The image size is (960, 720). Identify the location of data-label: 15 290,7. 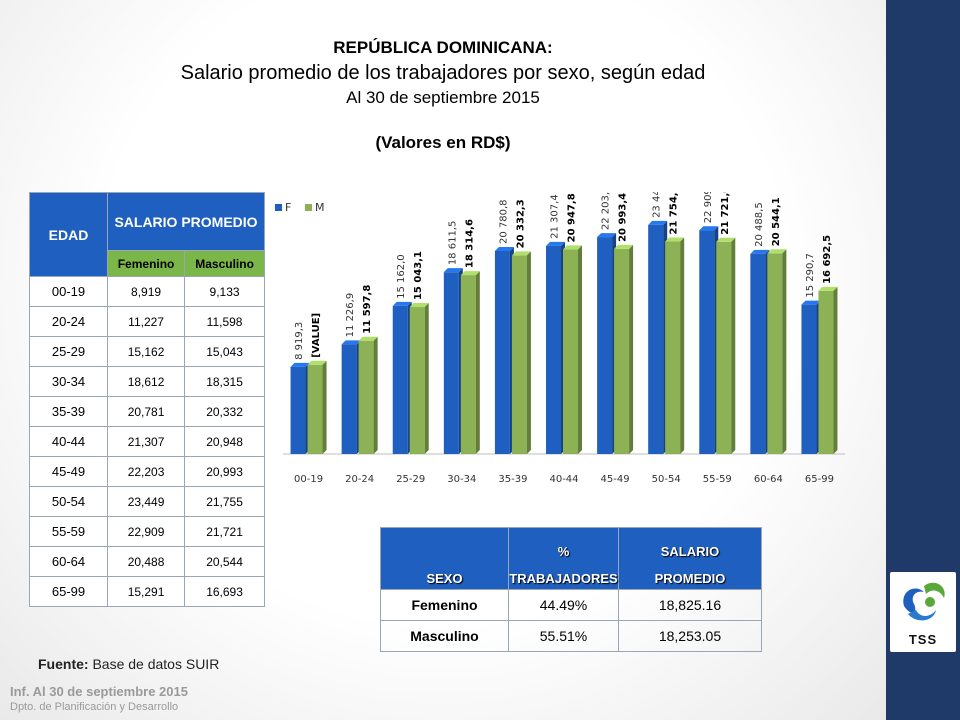
(810, 275).